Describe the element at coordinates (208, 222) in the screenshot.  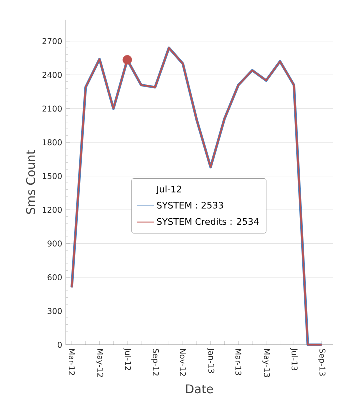
I see `legend-label: SYSTEM Credits : 2534` at that location.